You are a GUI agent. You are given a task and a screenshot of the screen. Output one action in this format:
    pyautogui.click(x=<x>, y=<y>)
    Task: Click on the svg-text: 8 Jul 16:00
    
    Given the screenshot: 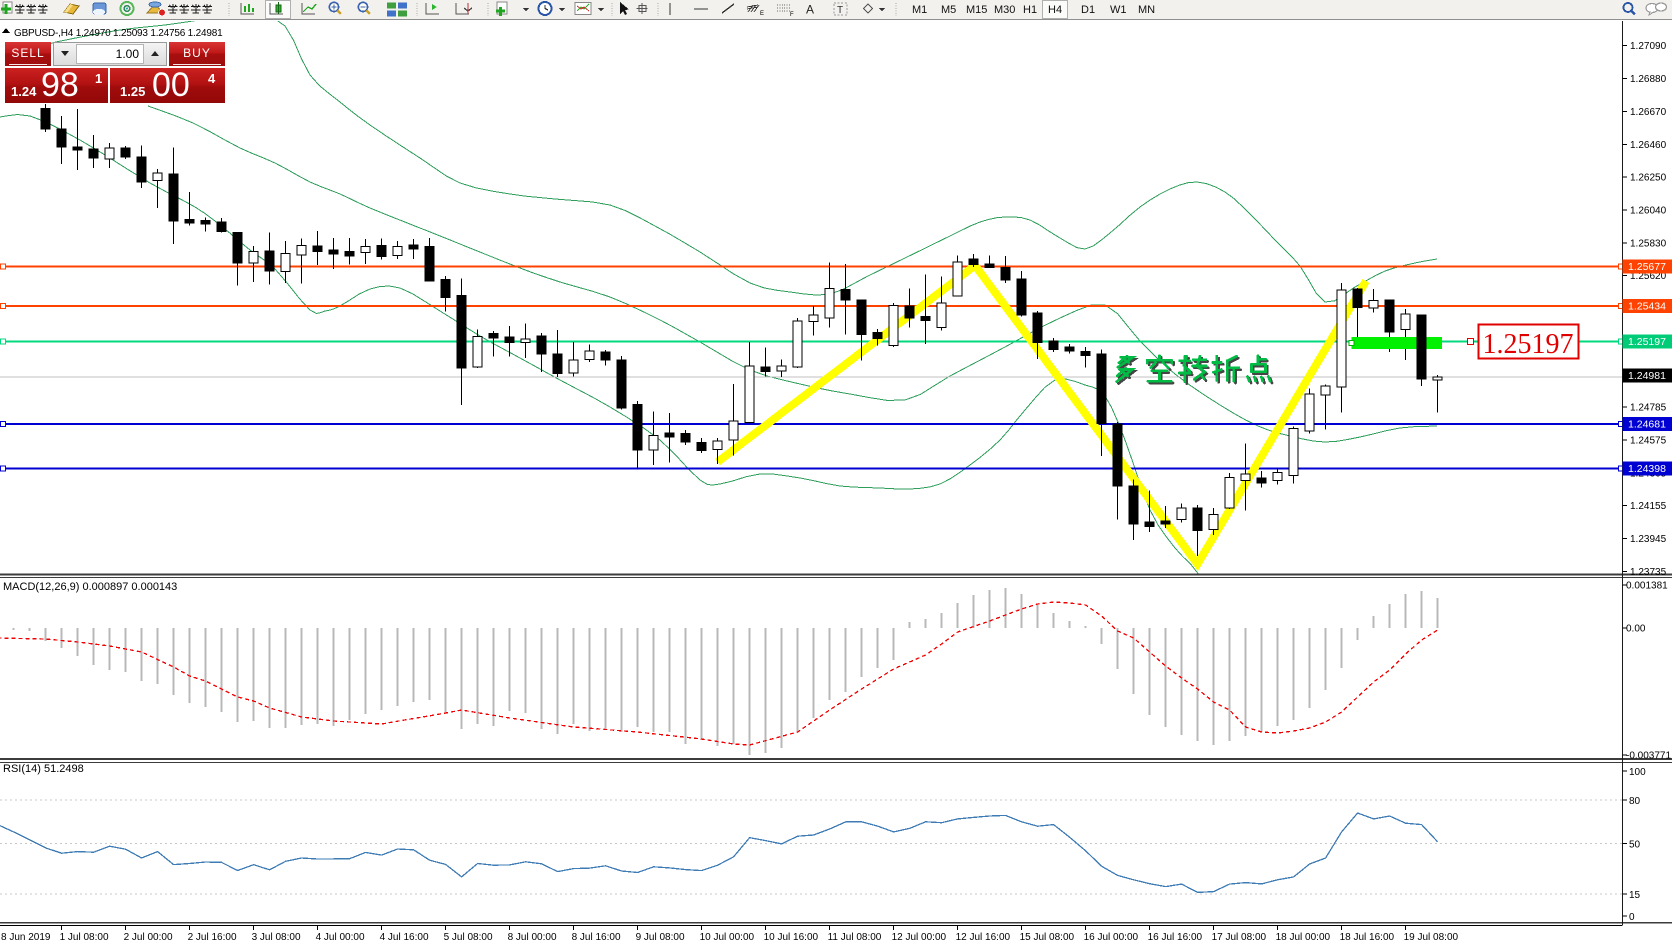 What is the action you would take?
    pyautogui.click(x=596, y=937)
    